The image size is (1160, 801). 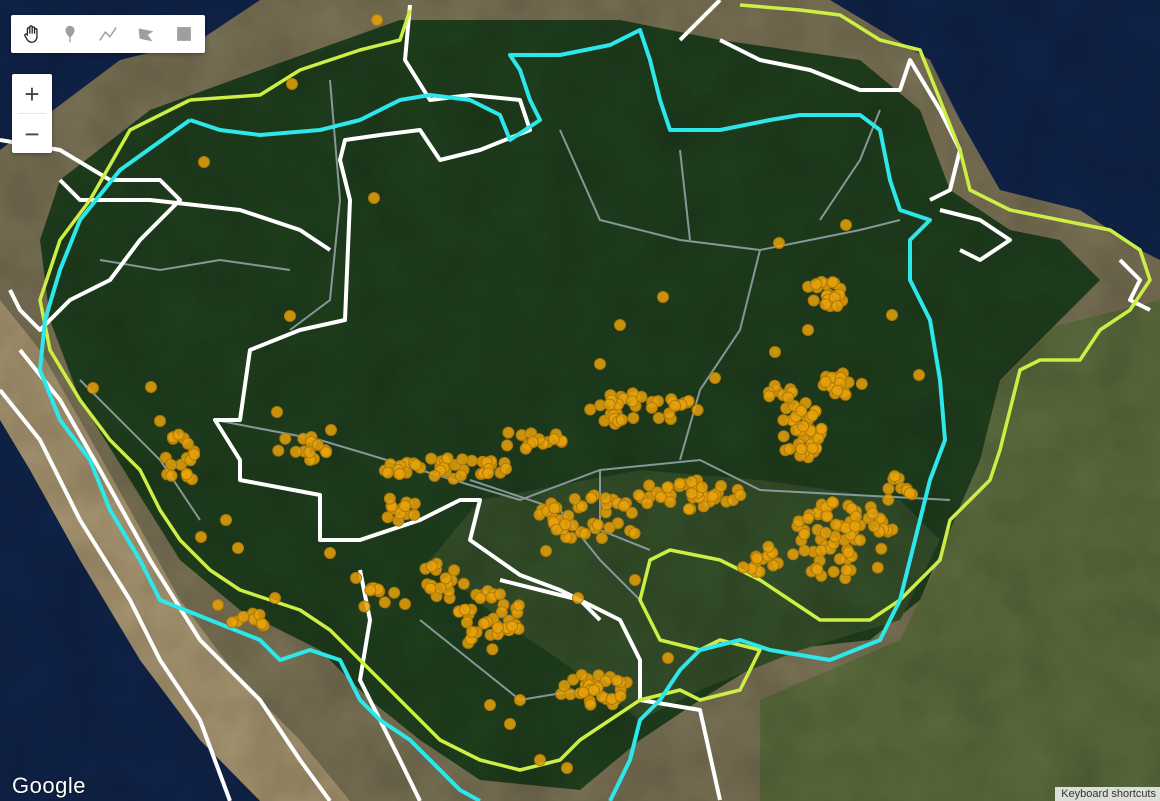 What do you see at coordinates (146, 34) in the screenshot?
I see `polygon-button` at bounding box center [146, 34].